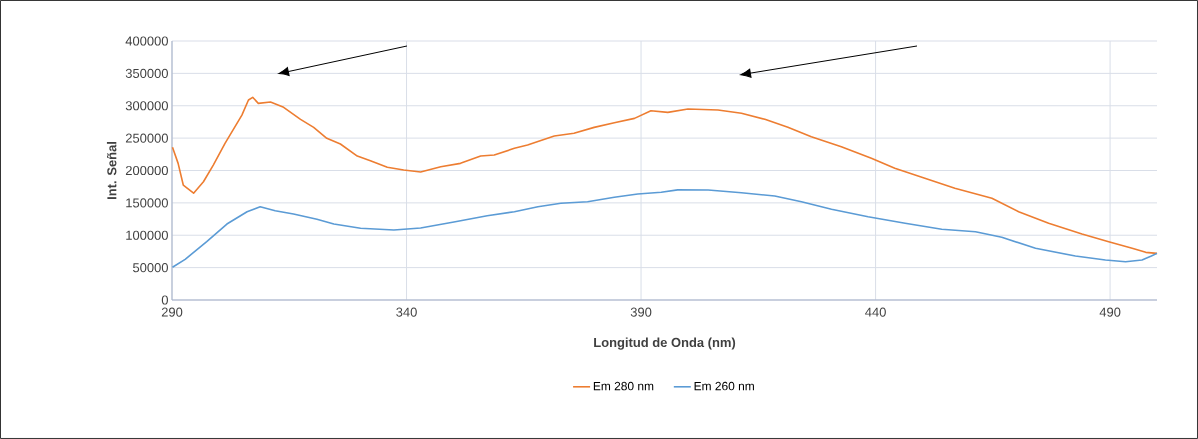 This screenshot has height=439, width=1198. I want to click on x-tick-label: 390, so click(641, 312).